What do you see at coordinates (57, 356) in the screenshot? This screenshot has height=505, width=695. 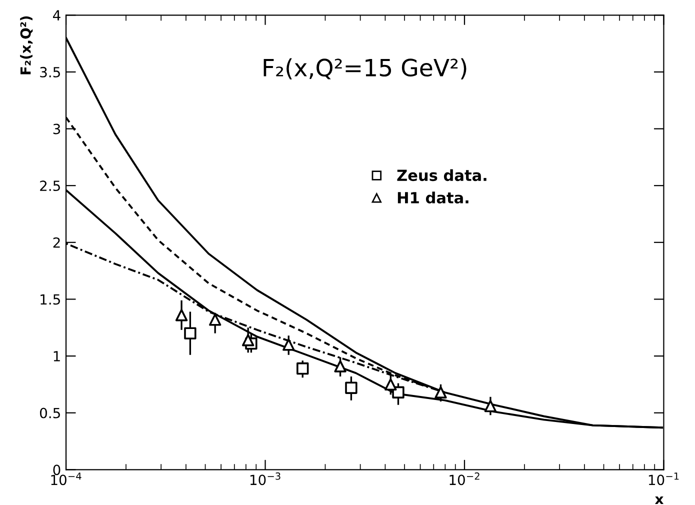 I see `y-tick-label: 1` at bounding box center [57, 356].